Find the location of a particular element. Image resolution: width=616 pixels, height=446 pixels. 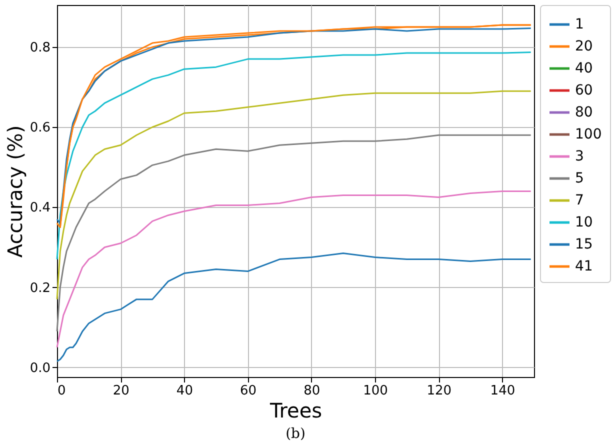

y-tick-label: 0.8 is located at coordinates (40, 48).